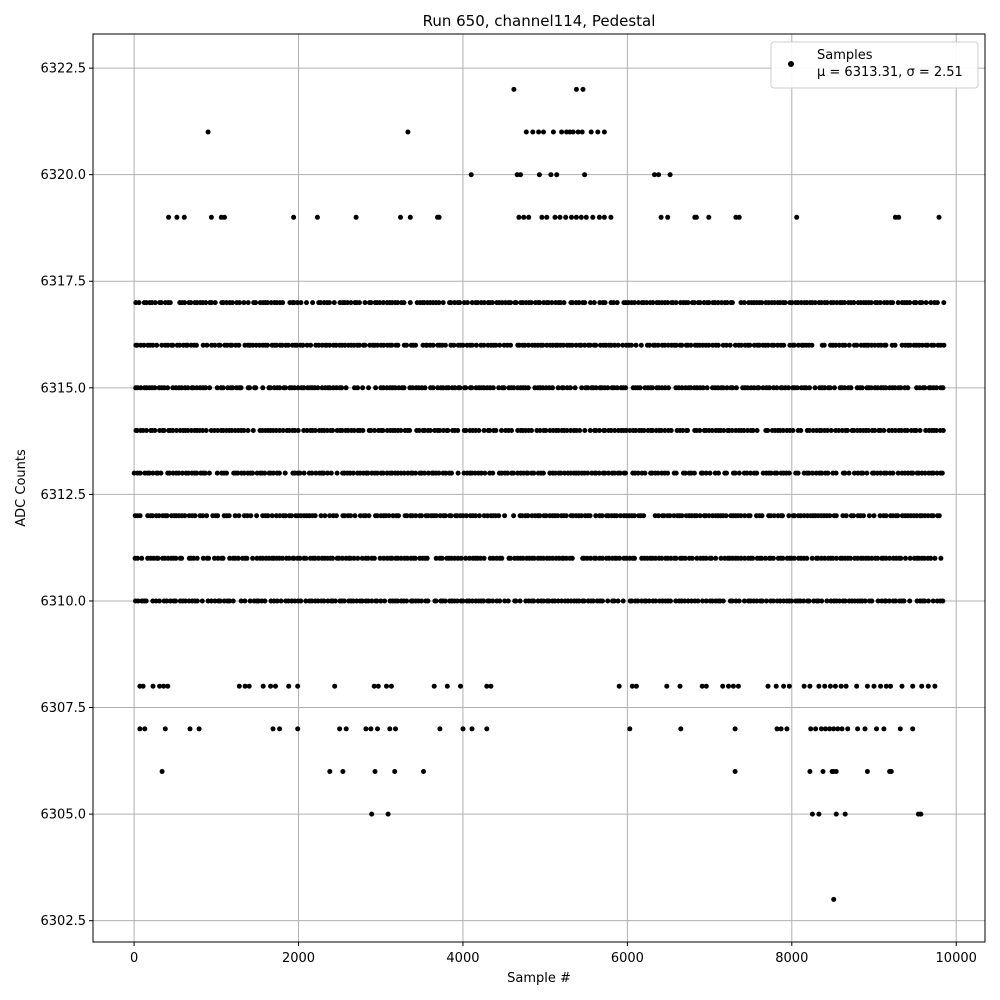 The height and width of the screenshot is (1000, 1000). I want to click on x-axis-title: Sample #, so click(539, 978).